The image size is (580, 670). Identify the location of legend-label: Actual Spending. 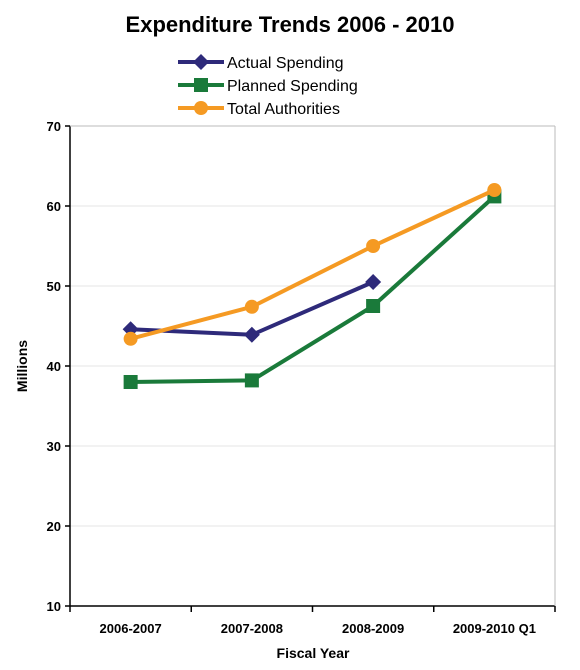
(285, 63).